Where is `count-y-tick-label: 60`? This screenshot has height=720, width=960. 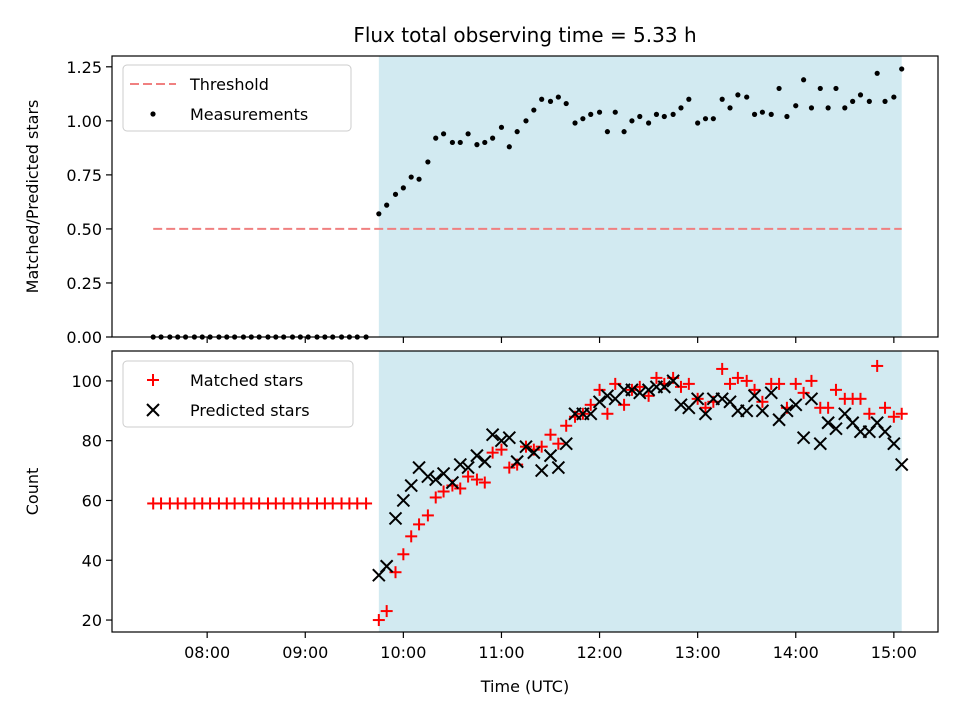 count-y-tick-label: 60 is located at coordinates (92, 500).